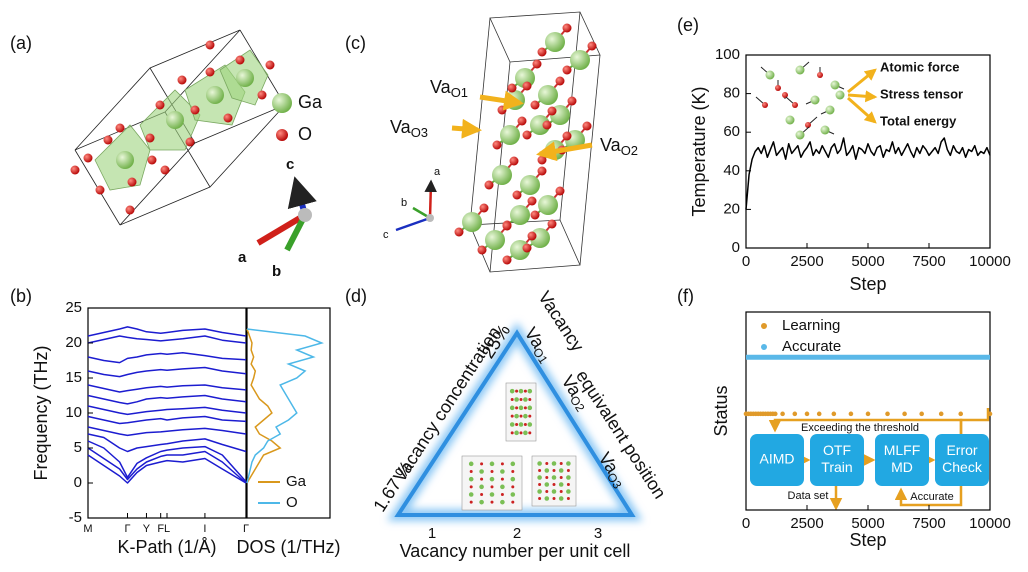 This screenshot has width=1028, height=572. What do you see at coordinates (928, 496) in the screenshot?
I see `flow-connectors` at bounding box center [928, 496].